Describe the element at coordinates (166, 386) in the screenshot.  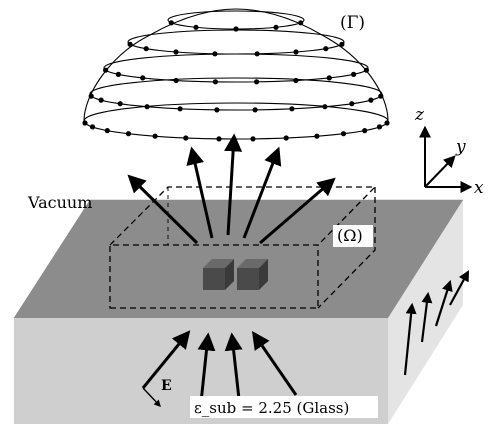
I see `efield-label: E` at that location.